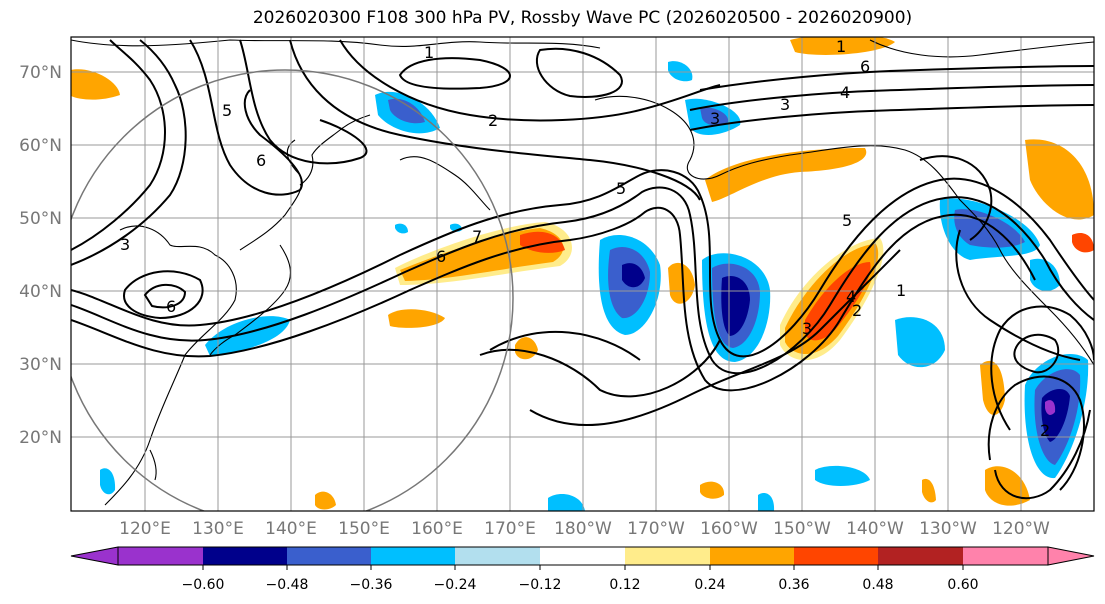  I want to click on colorbar-tick-label: −0.60, so click(203, 585).